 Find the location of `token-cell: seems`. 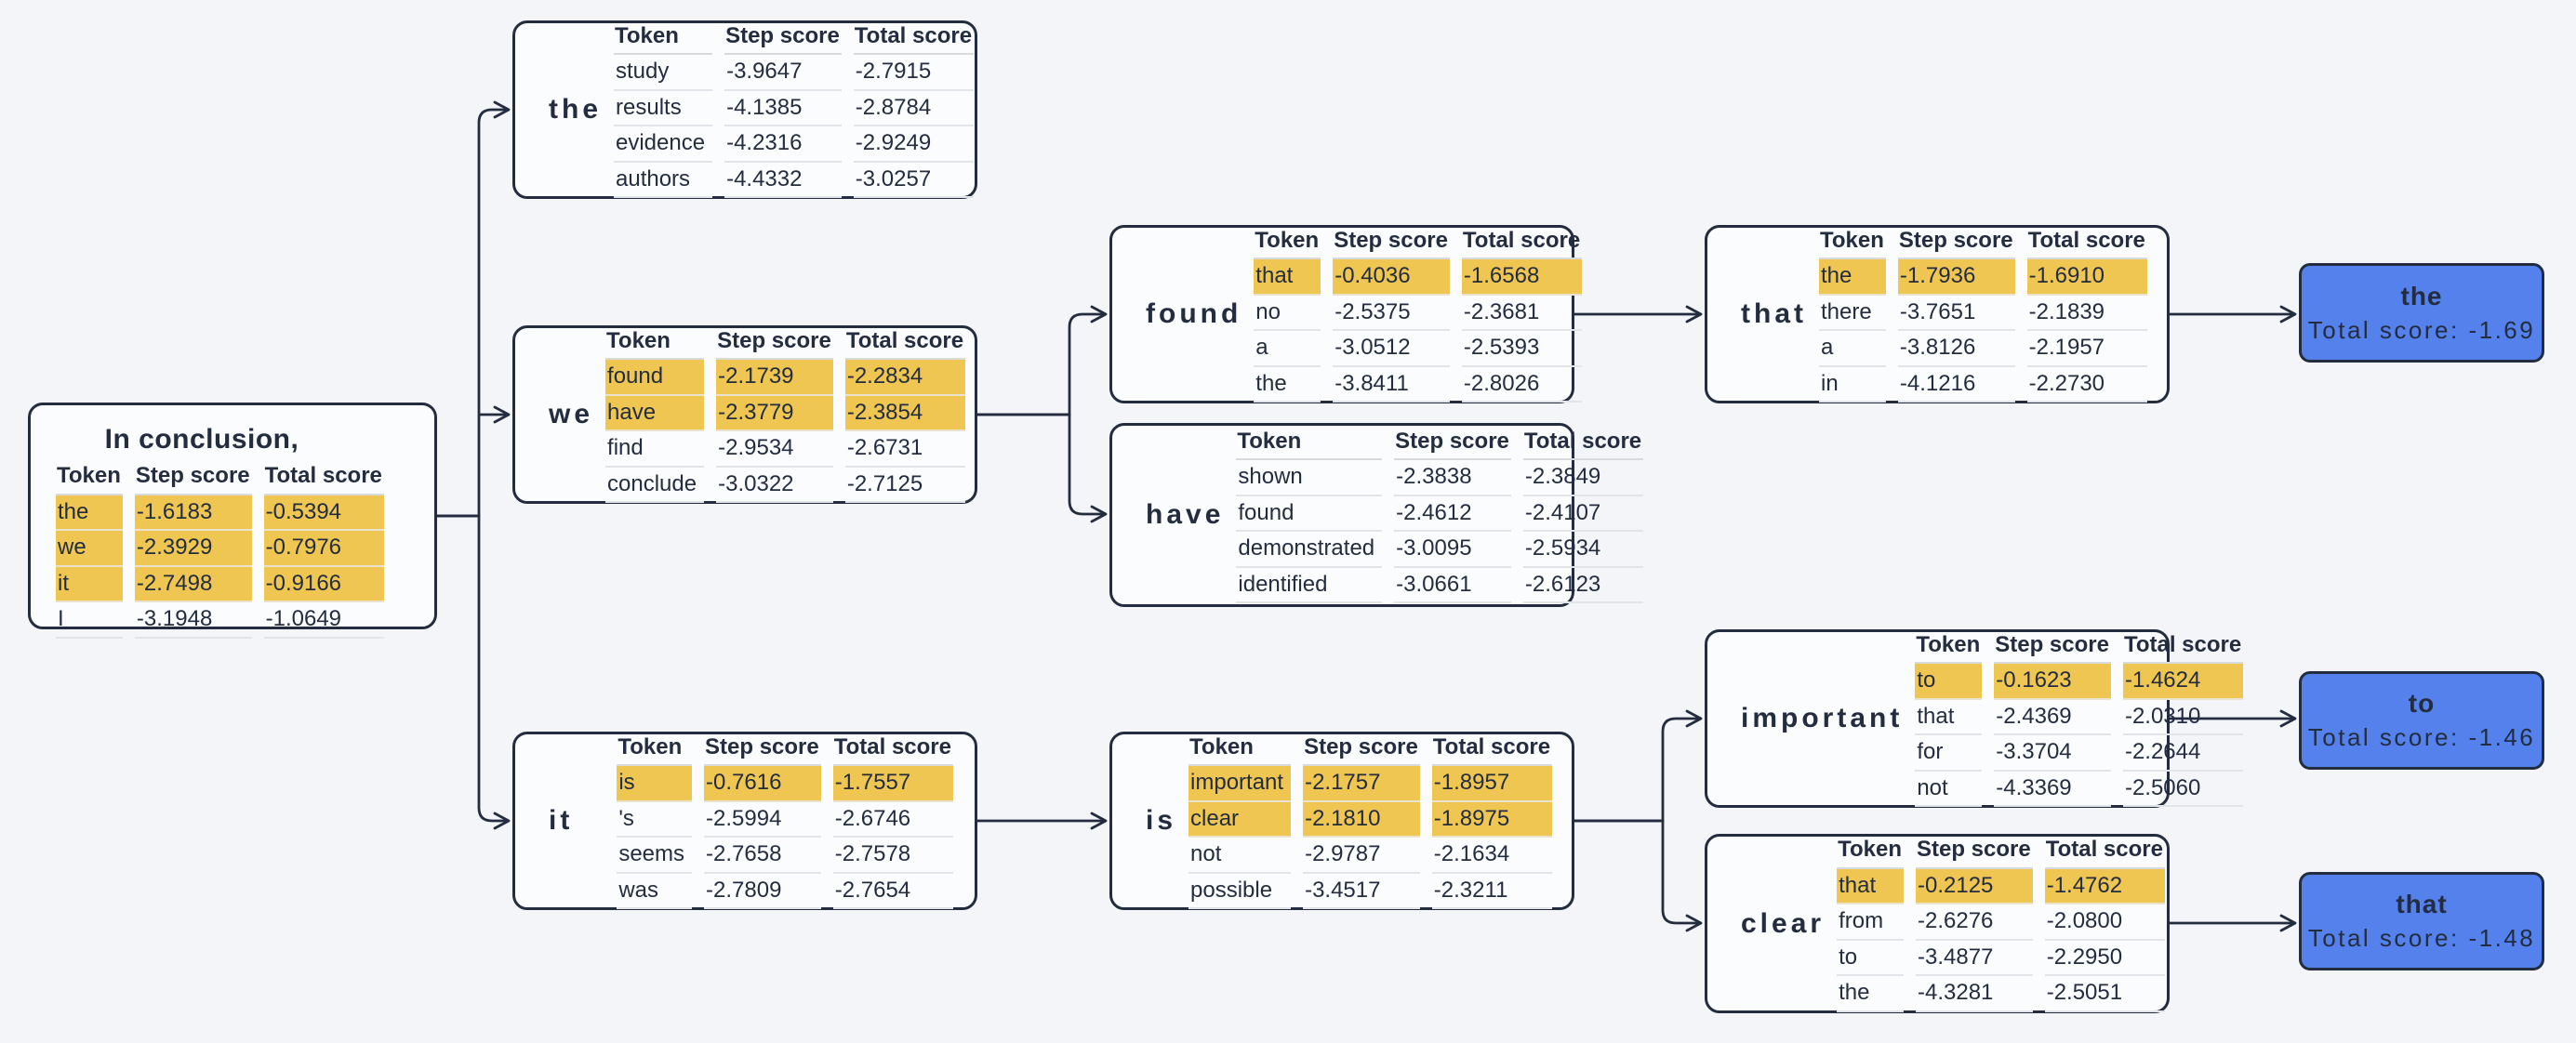

token-cell: seems is located at coordinates (655, 856).